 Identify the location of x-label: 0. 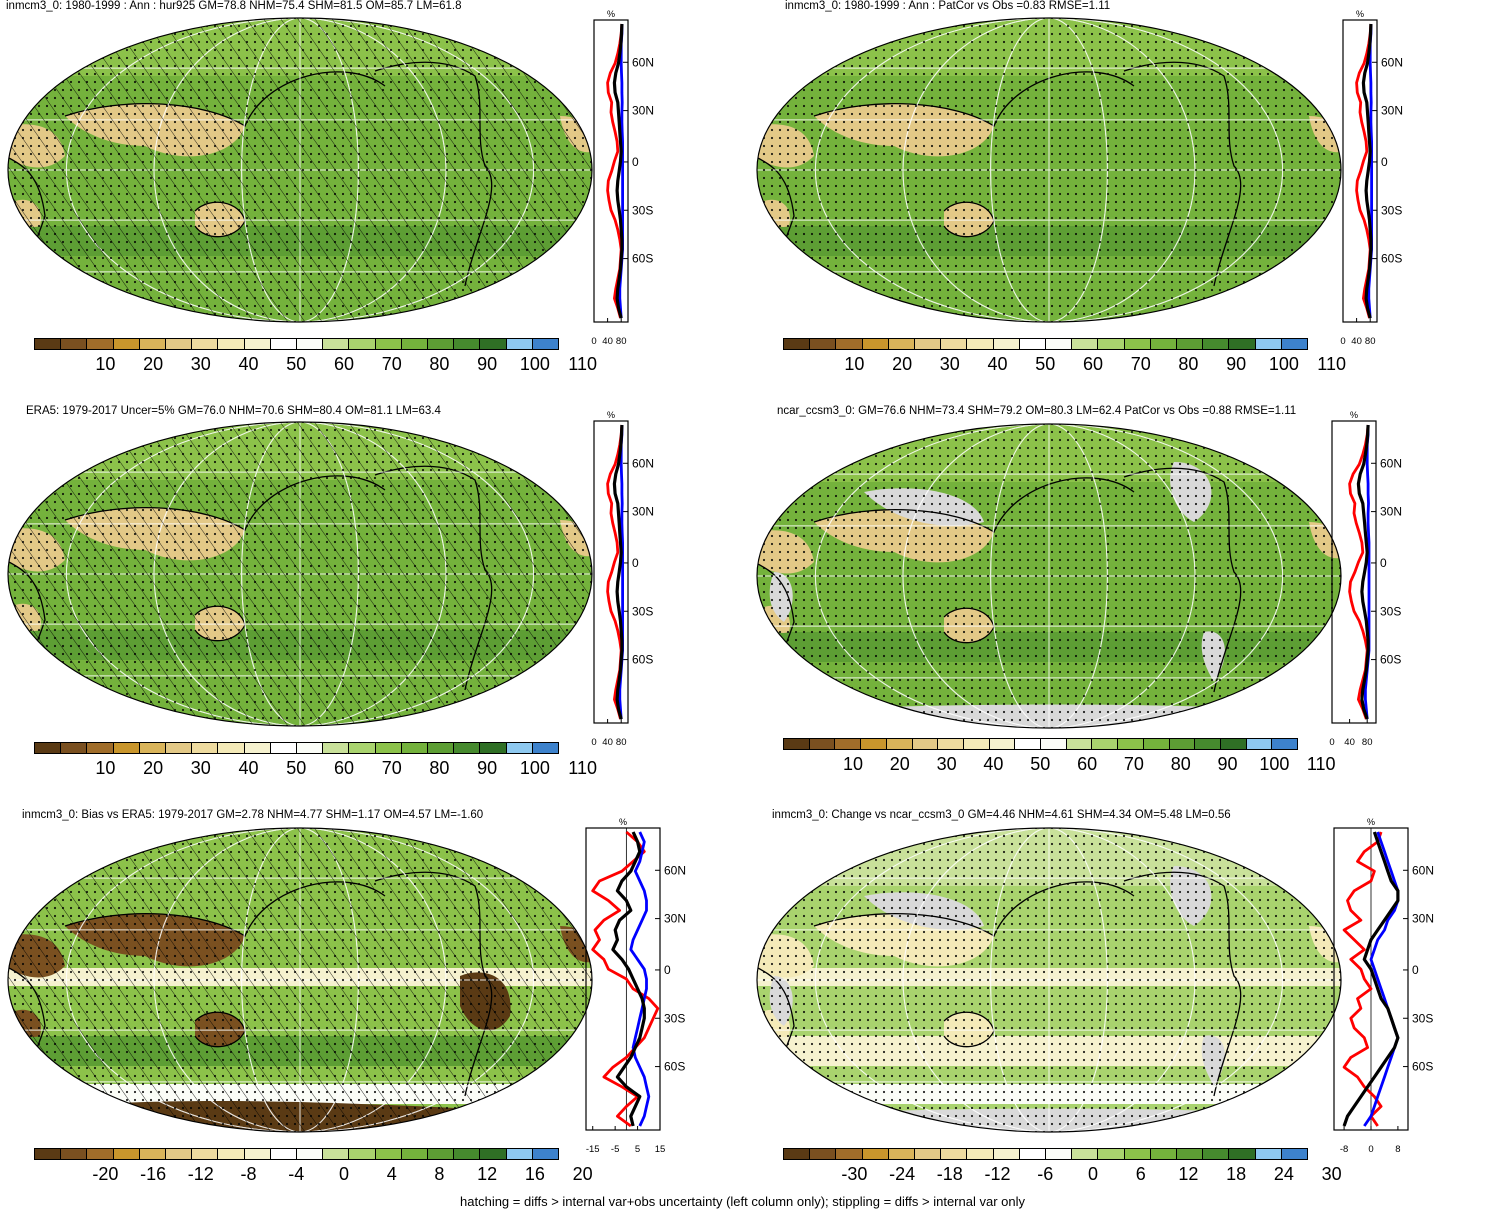
(593, 742).